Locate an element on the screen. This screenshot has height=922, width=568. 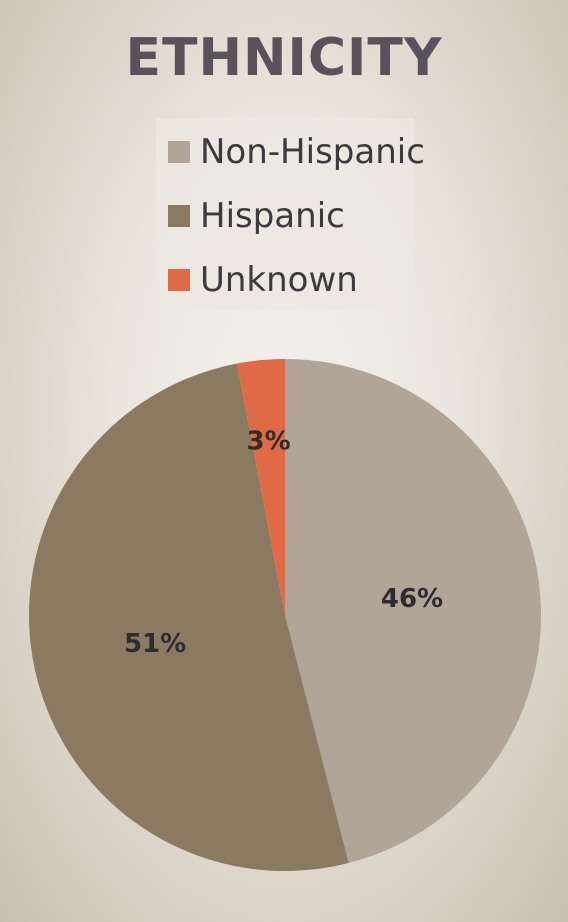
pie-slice-unknown is located at coordinates (261, 487).